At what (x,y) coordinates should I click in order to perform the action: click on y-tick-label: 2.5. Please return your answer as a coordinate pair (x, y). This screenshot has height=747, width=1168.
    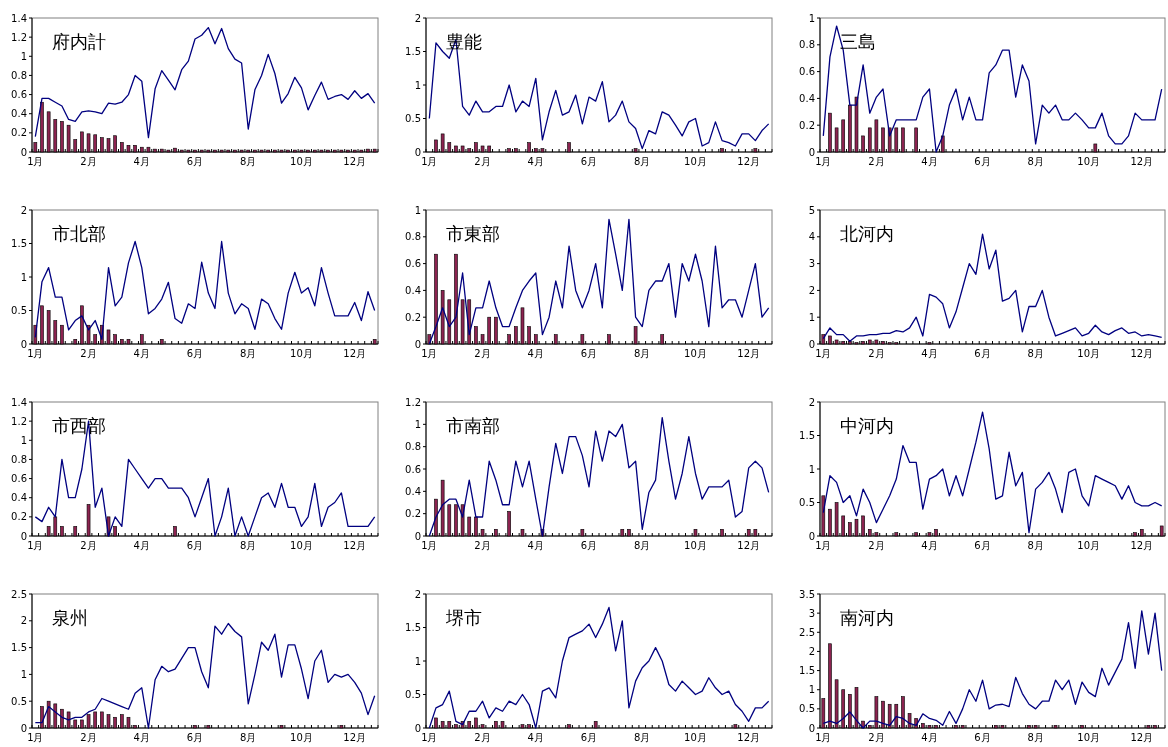
    Looking at the image, I should click on (19, 594).